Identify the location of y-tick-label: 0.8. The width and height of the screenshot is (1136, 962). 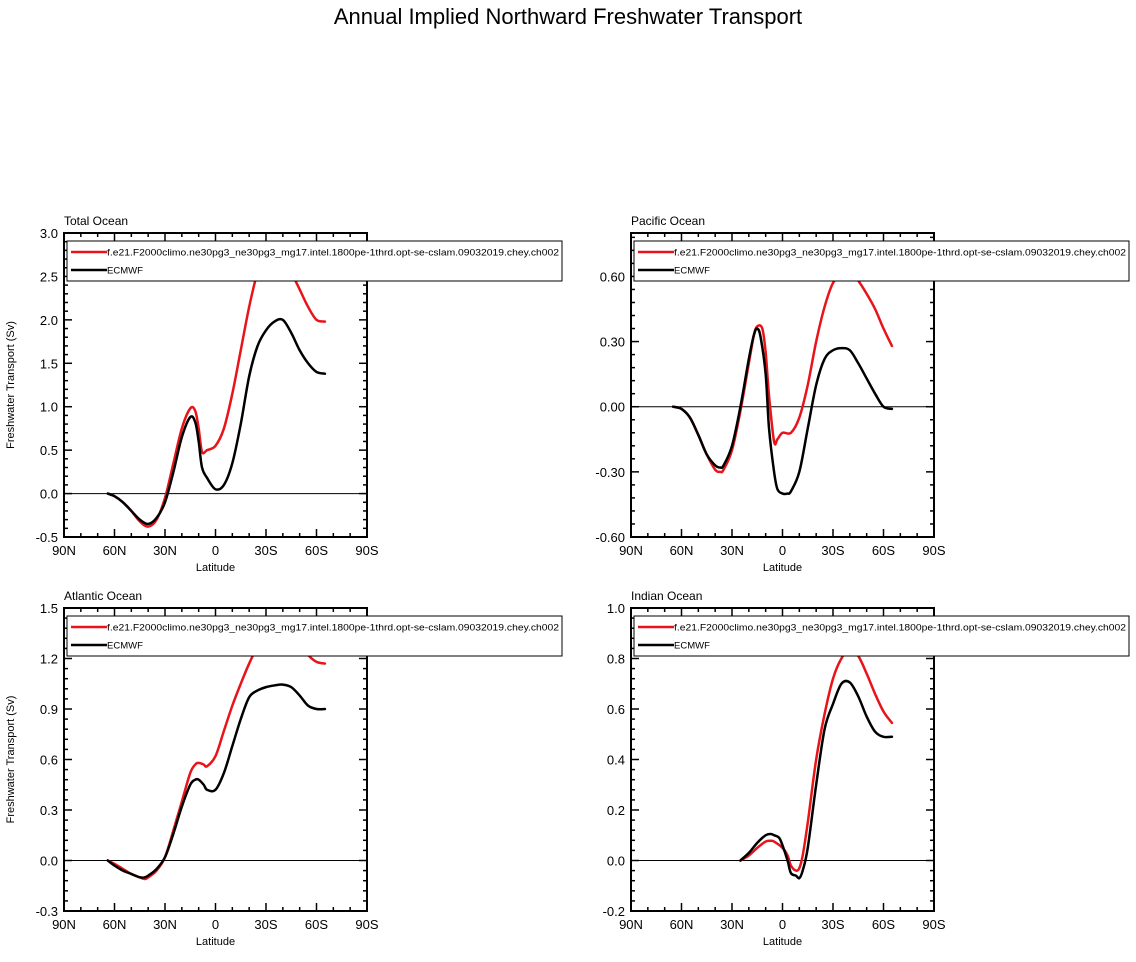
(616, 659).